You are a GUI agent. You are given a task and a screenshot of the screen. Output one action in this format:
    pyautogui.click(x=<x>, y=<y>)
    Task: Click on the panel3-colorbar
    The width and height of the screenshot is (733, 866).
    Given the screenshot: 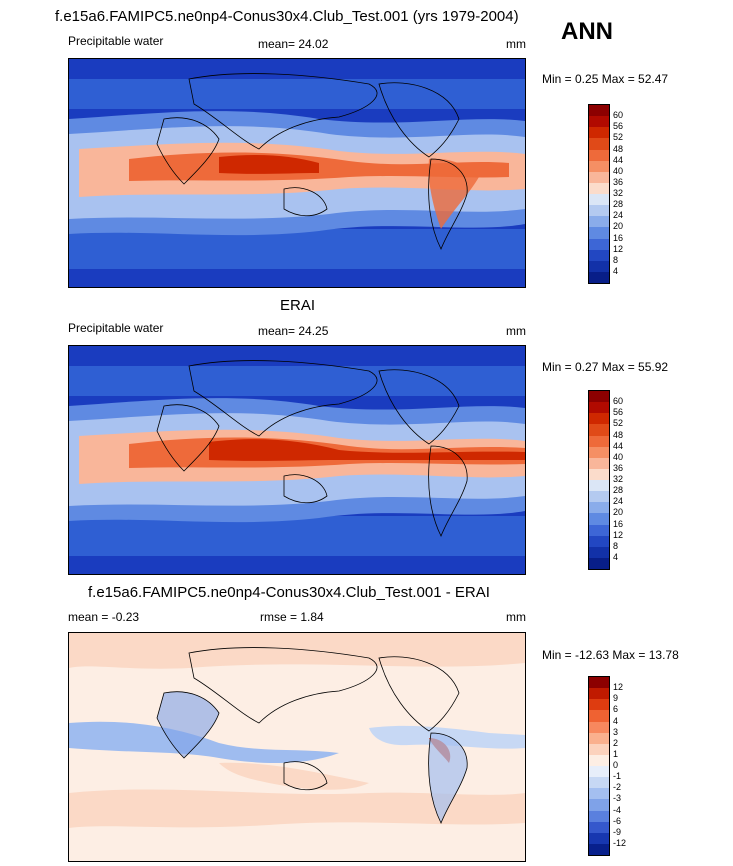 What is the action you would take?
    pyautogui.click(x=599, y=766)
    